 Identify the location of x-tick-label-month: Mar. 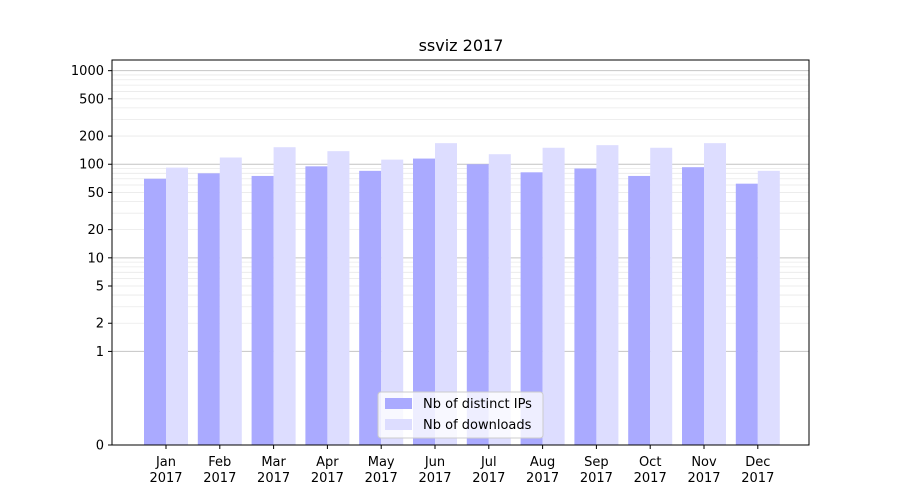
(273, 462).